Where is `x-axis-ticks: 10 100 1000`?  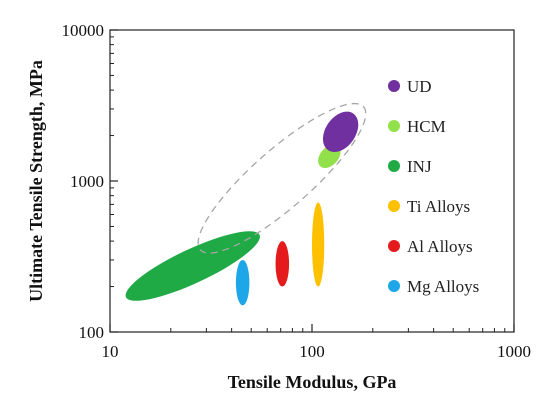 x-axis-ticks: 10 100 1000 is located at coordinates (316, 342).